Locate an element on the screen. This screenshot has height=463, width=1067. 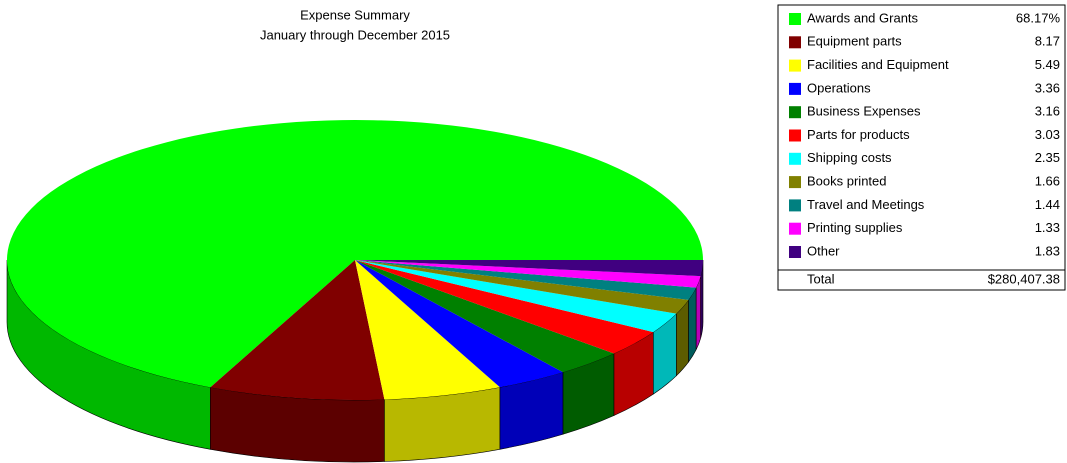
legend-value: 5.49 is located at coordinates (1047, 64).